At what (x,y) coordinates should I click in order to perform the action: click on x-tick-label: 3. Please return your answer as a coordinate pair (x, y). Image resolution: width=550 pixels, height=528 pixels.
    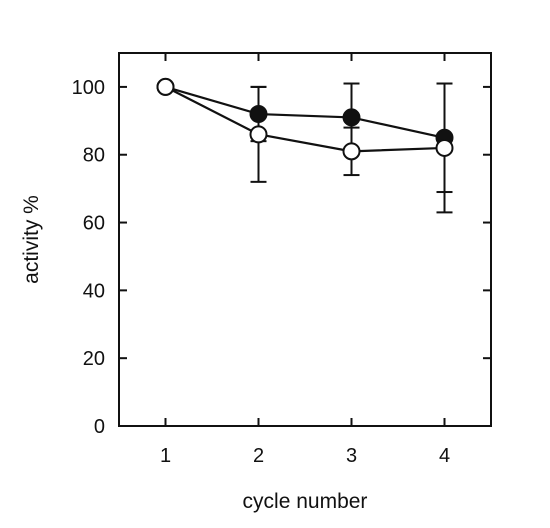
    Looking at the image, I should click on (351, 456).